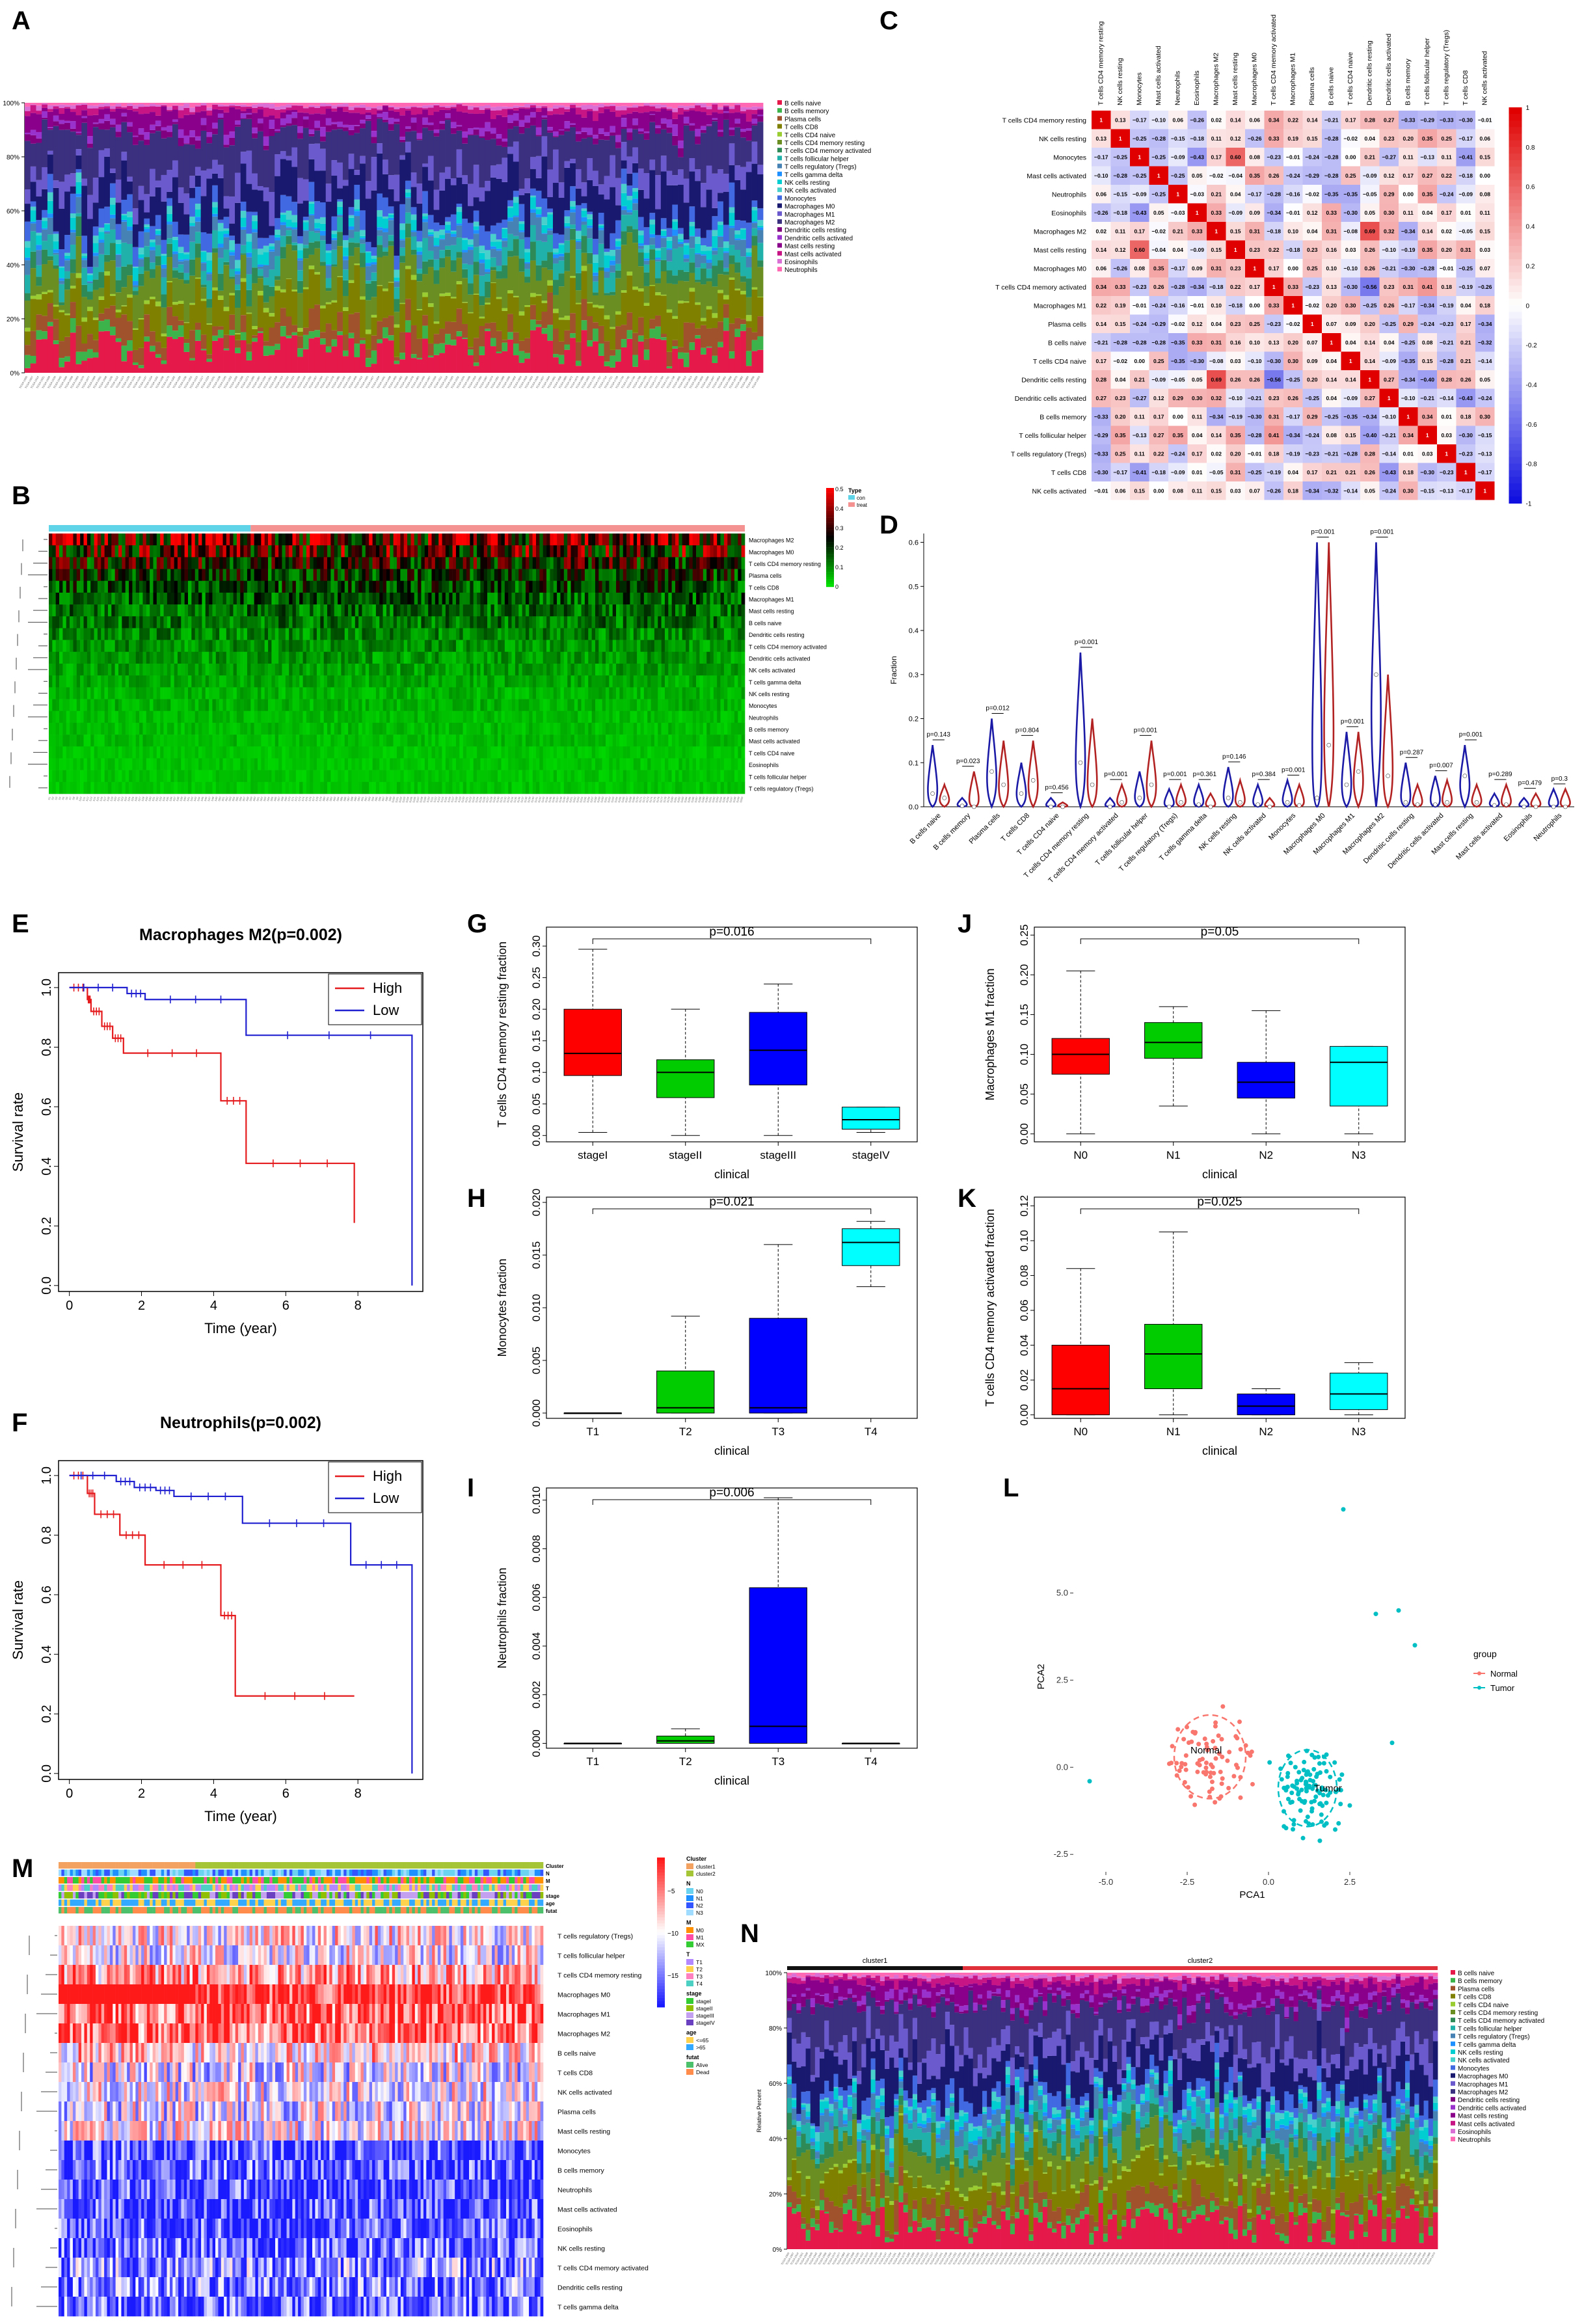 The height and width of the screenshot is (2324, 1584). I want to click on panel-label-j: J, so click(965, 924).